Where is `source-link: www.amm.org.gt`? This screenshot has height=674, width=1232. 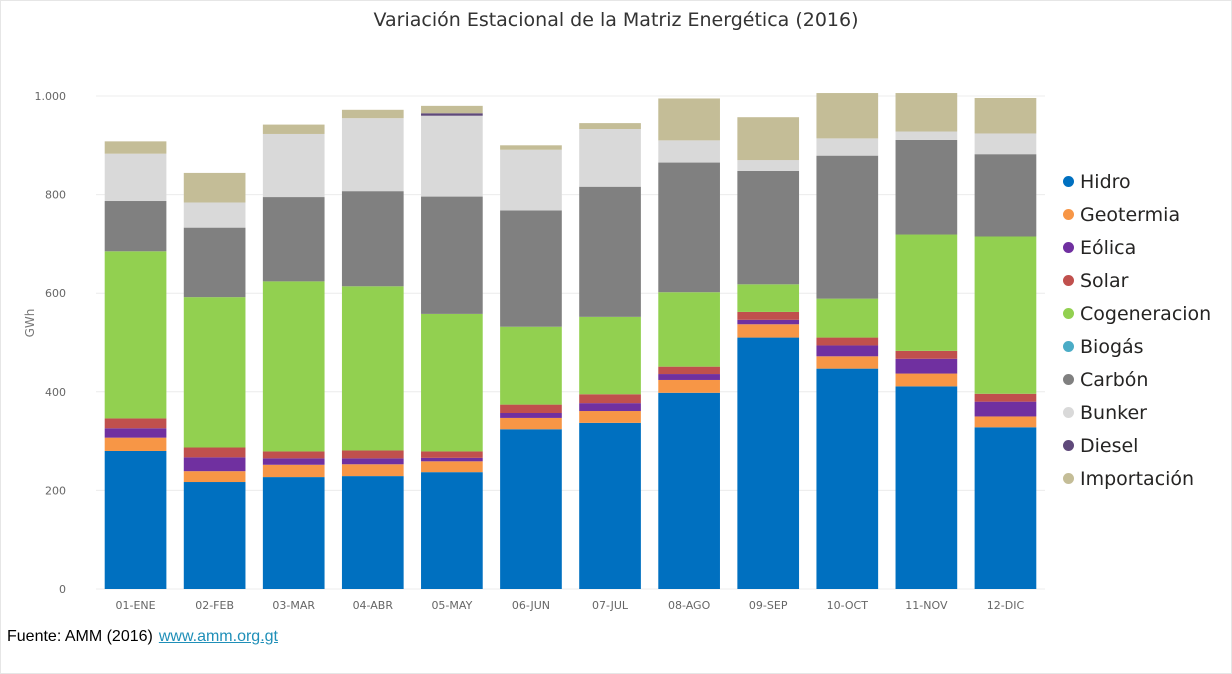
source-link: www.amm.org.gt is located at coordinates (218, 636).